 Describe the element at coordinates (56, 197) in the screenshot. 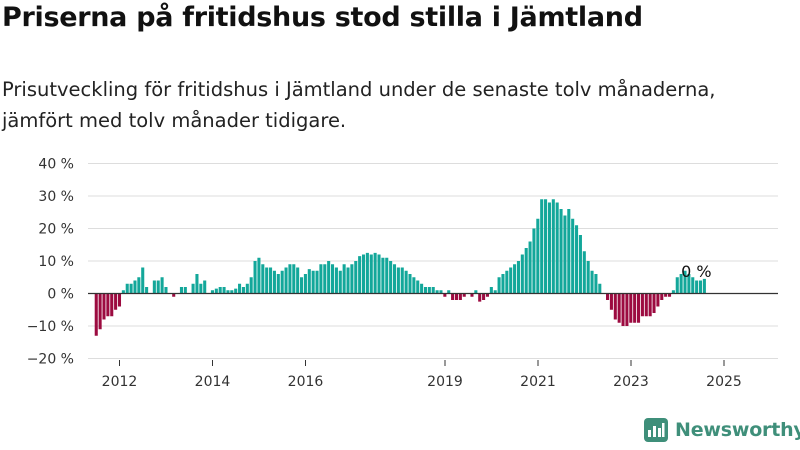

I see `y-tick-label: 30 %` at that location.